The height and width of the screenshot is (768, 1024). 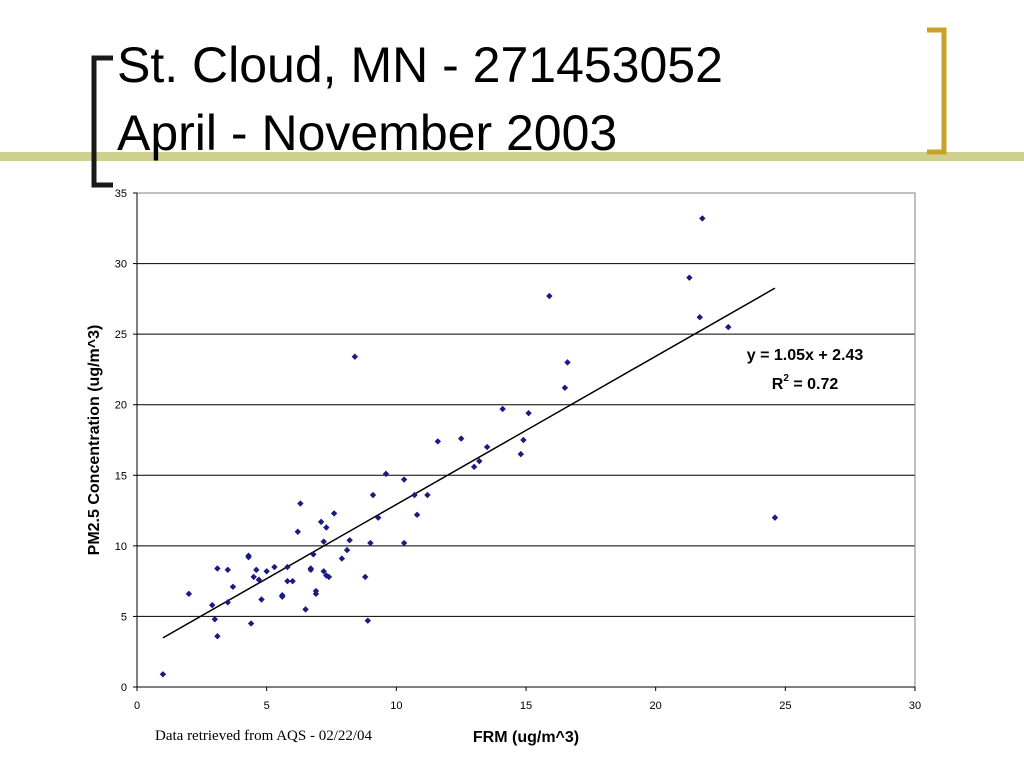 I want to click on r2-value: = 0.72, so click(x=813, y=384).